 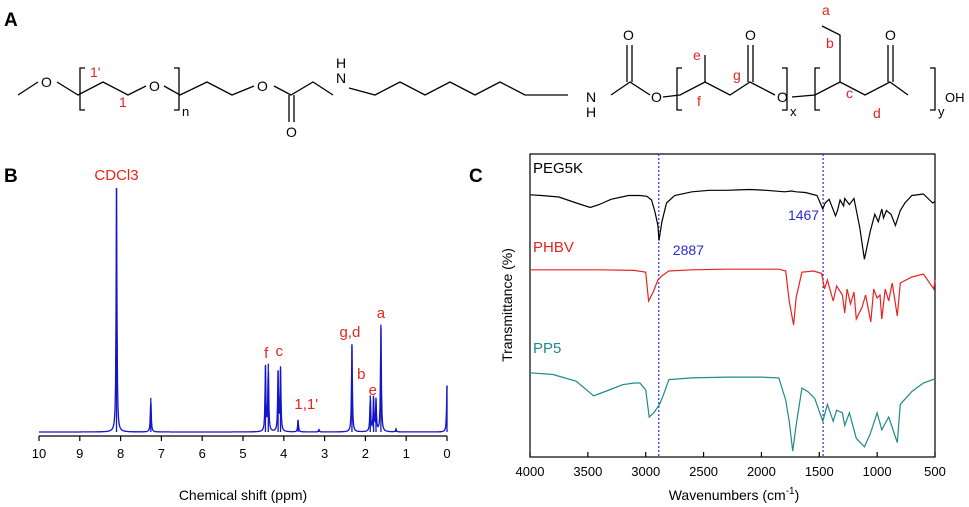 I want to click on label-e: e, so click(x=697, y=55).